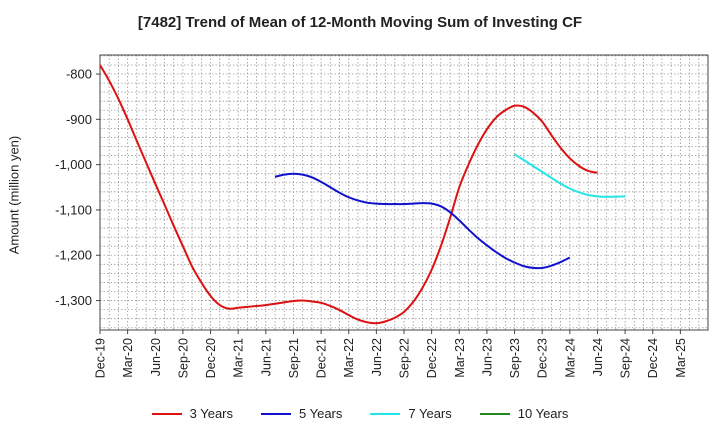 This screenshot has height=440, width=720. I want to click on y-tick-label: -900, so click(79, 119).